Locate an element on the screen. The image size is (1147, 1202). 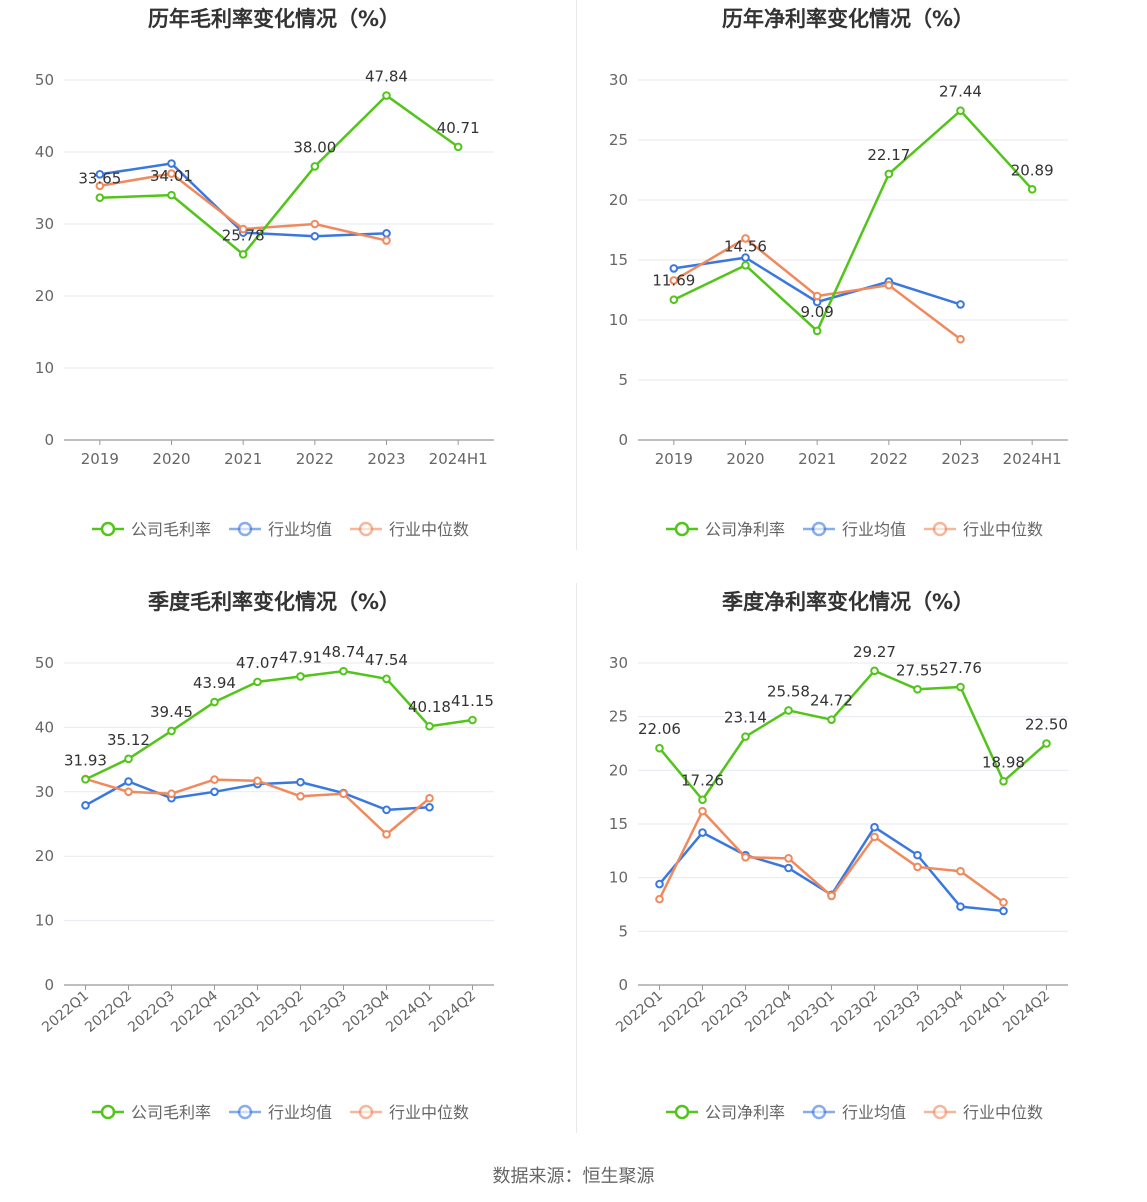
data-label: 11.69 is located at coordinates (673, 281).